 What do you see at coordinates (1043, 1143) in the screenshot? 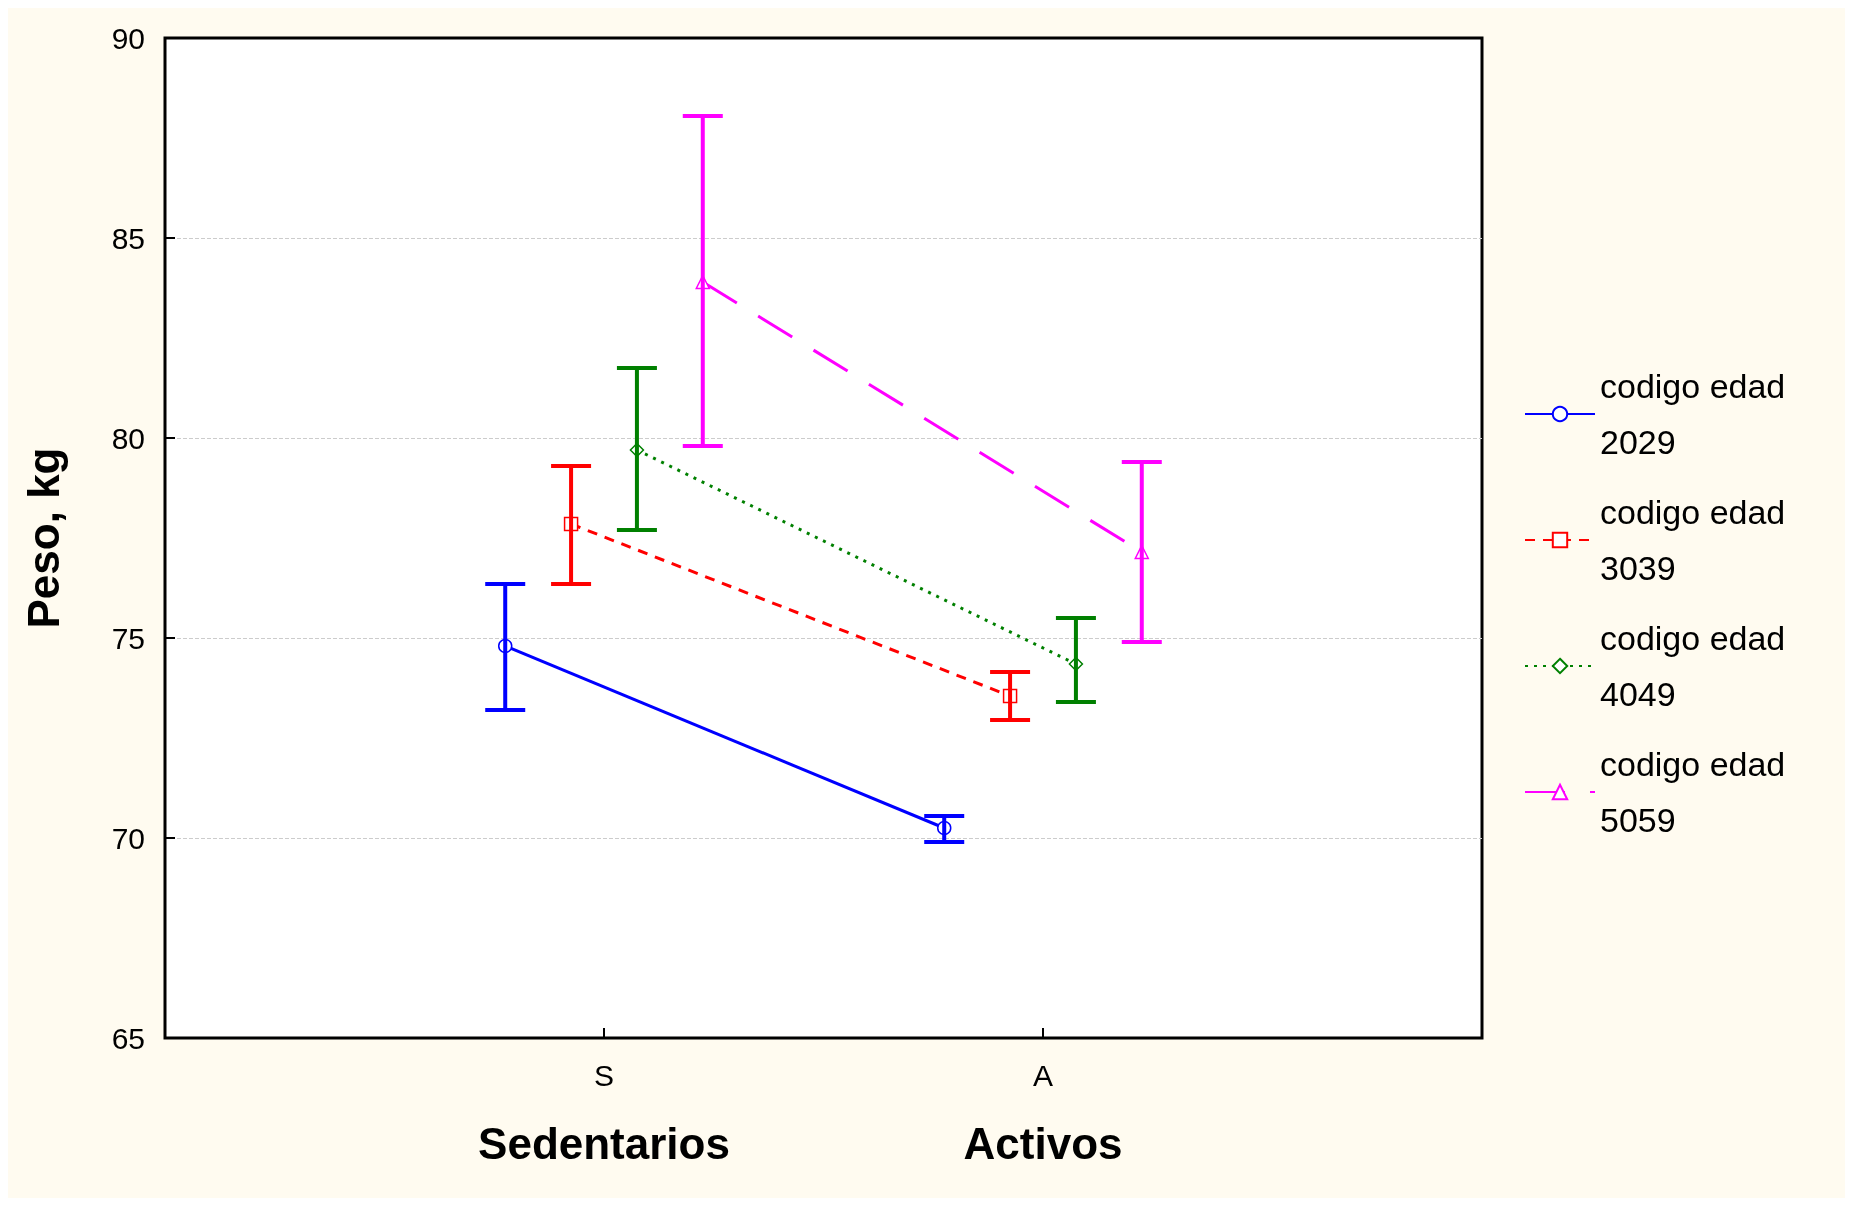
I see `text: Activos` at bounding box center [1043, 1143].